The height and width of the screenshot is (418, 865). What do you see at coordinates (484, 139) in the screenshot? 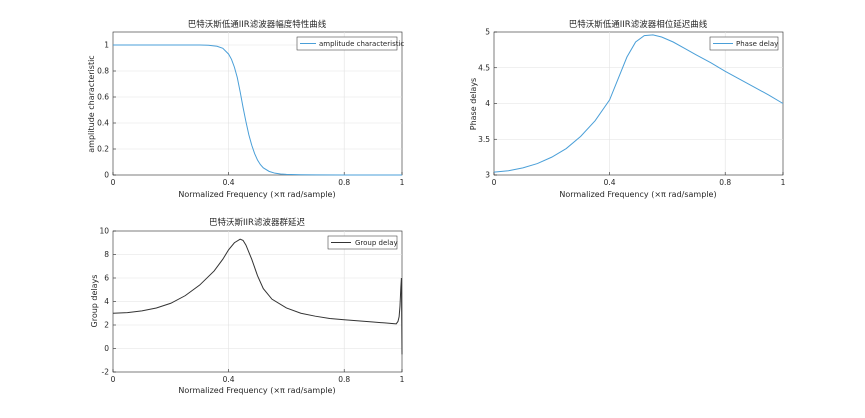
I see `phase-delay-ytick-label: 3.5` at bounding box center [484, 139].